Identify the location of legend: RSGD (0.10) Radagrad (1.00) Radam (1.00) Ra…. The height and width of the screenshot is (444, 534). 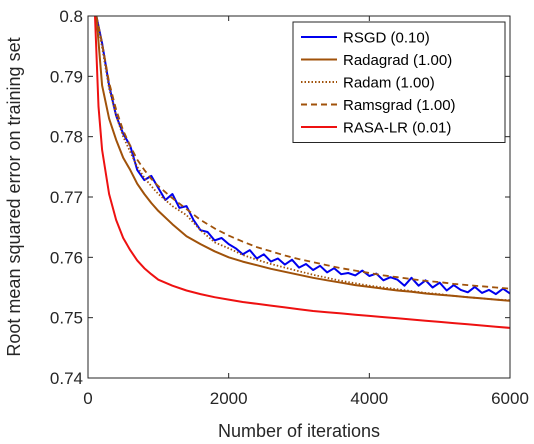
(399, 82).